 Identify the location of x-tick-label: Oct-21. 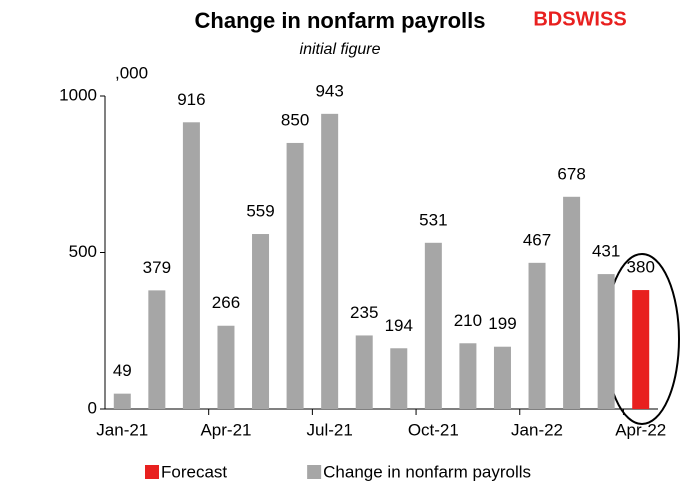
(433, 429).